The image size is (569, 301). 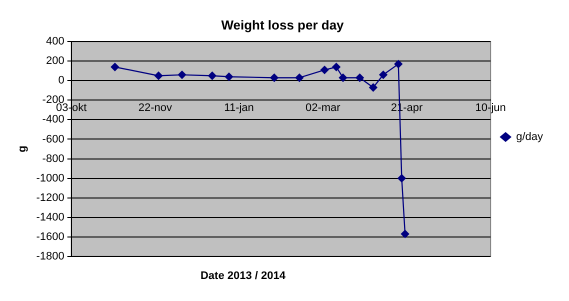 What do you see at coordinates (530, 137) in the screenshot?
I see `legend-label: g/day` at bounding box center [530, 137].